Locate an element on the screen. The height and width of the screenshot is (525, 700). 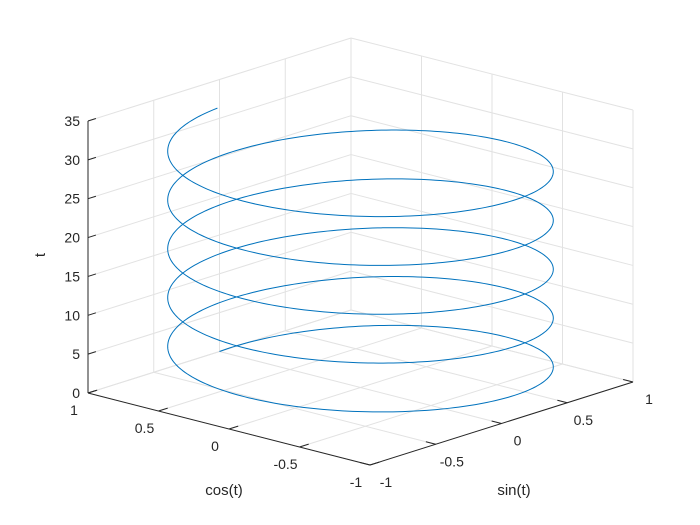
x-tick-label: 0 is located at coordinates (518, 441).